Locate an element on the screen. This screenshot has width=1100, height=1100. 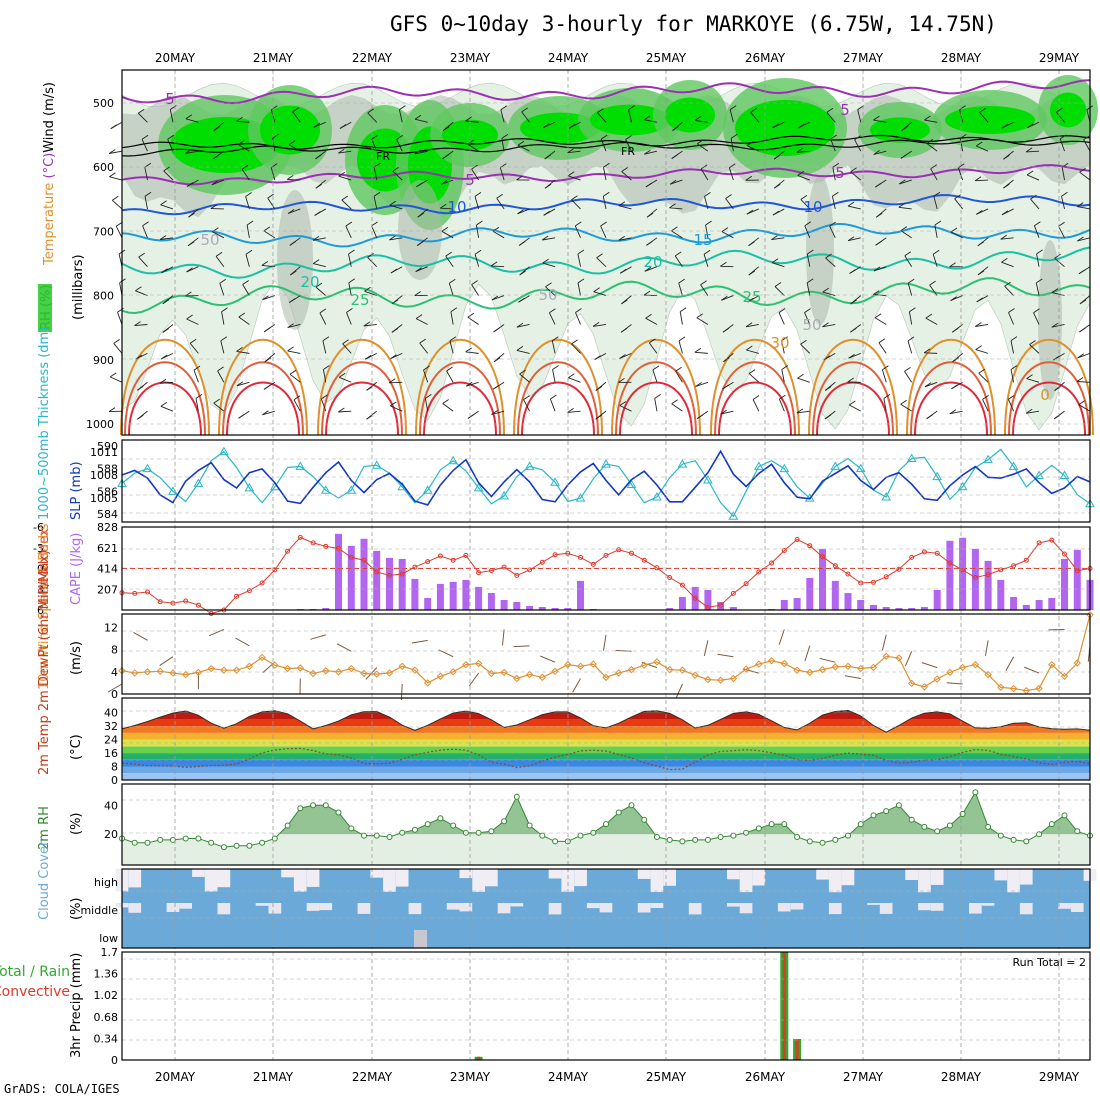
bottom-date-label: 29MAY is located at coordinates (1059, 1077).